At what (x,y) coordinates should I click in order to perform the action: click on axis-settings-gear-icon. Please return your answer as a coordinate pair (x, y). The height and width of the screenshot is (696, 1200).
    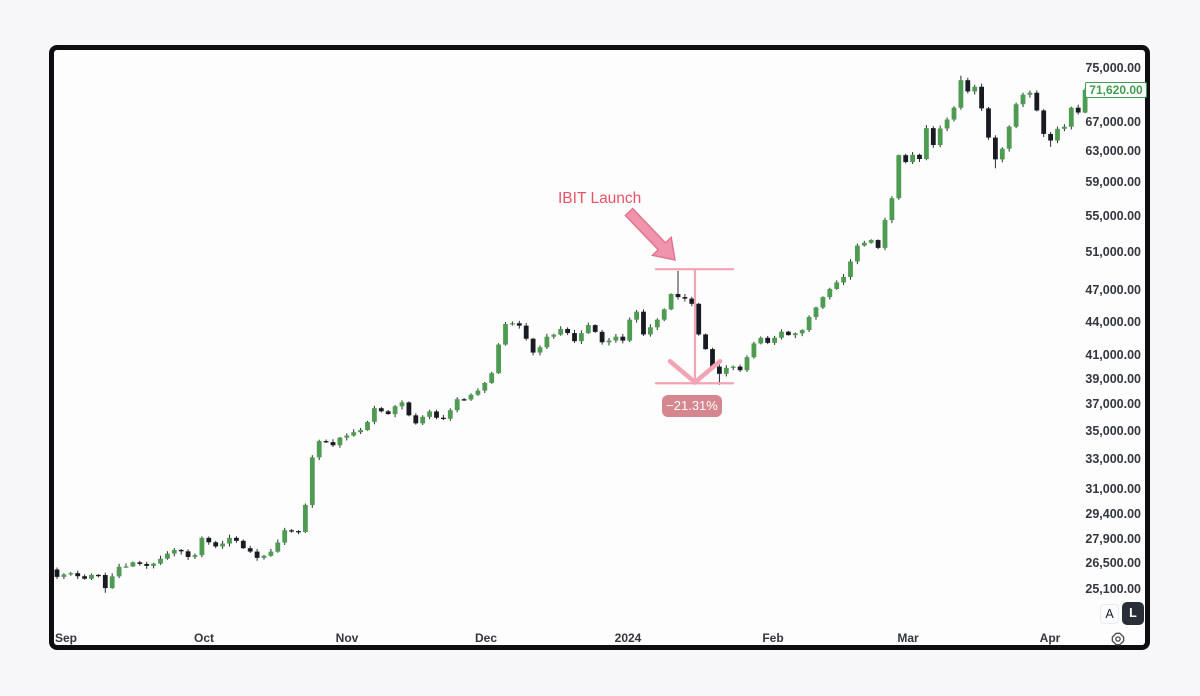
    Looking at the image, I should click on (1118, 639).